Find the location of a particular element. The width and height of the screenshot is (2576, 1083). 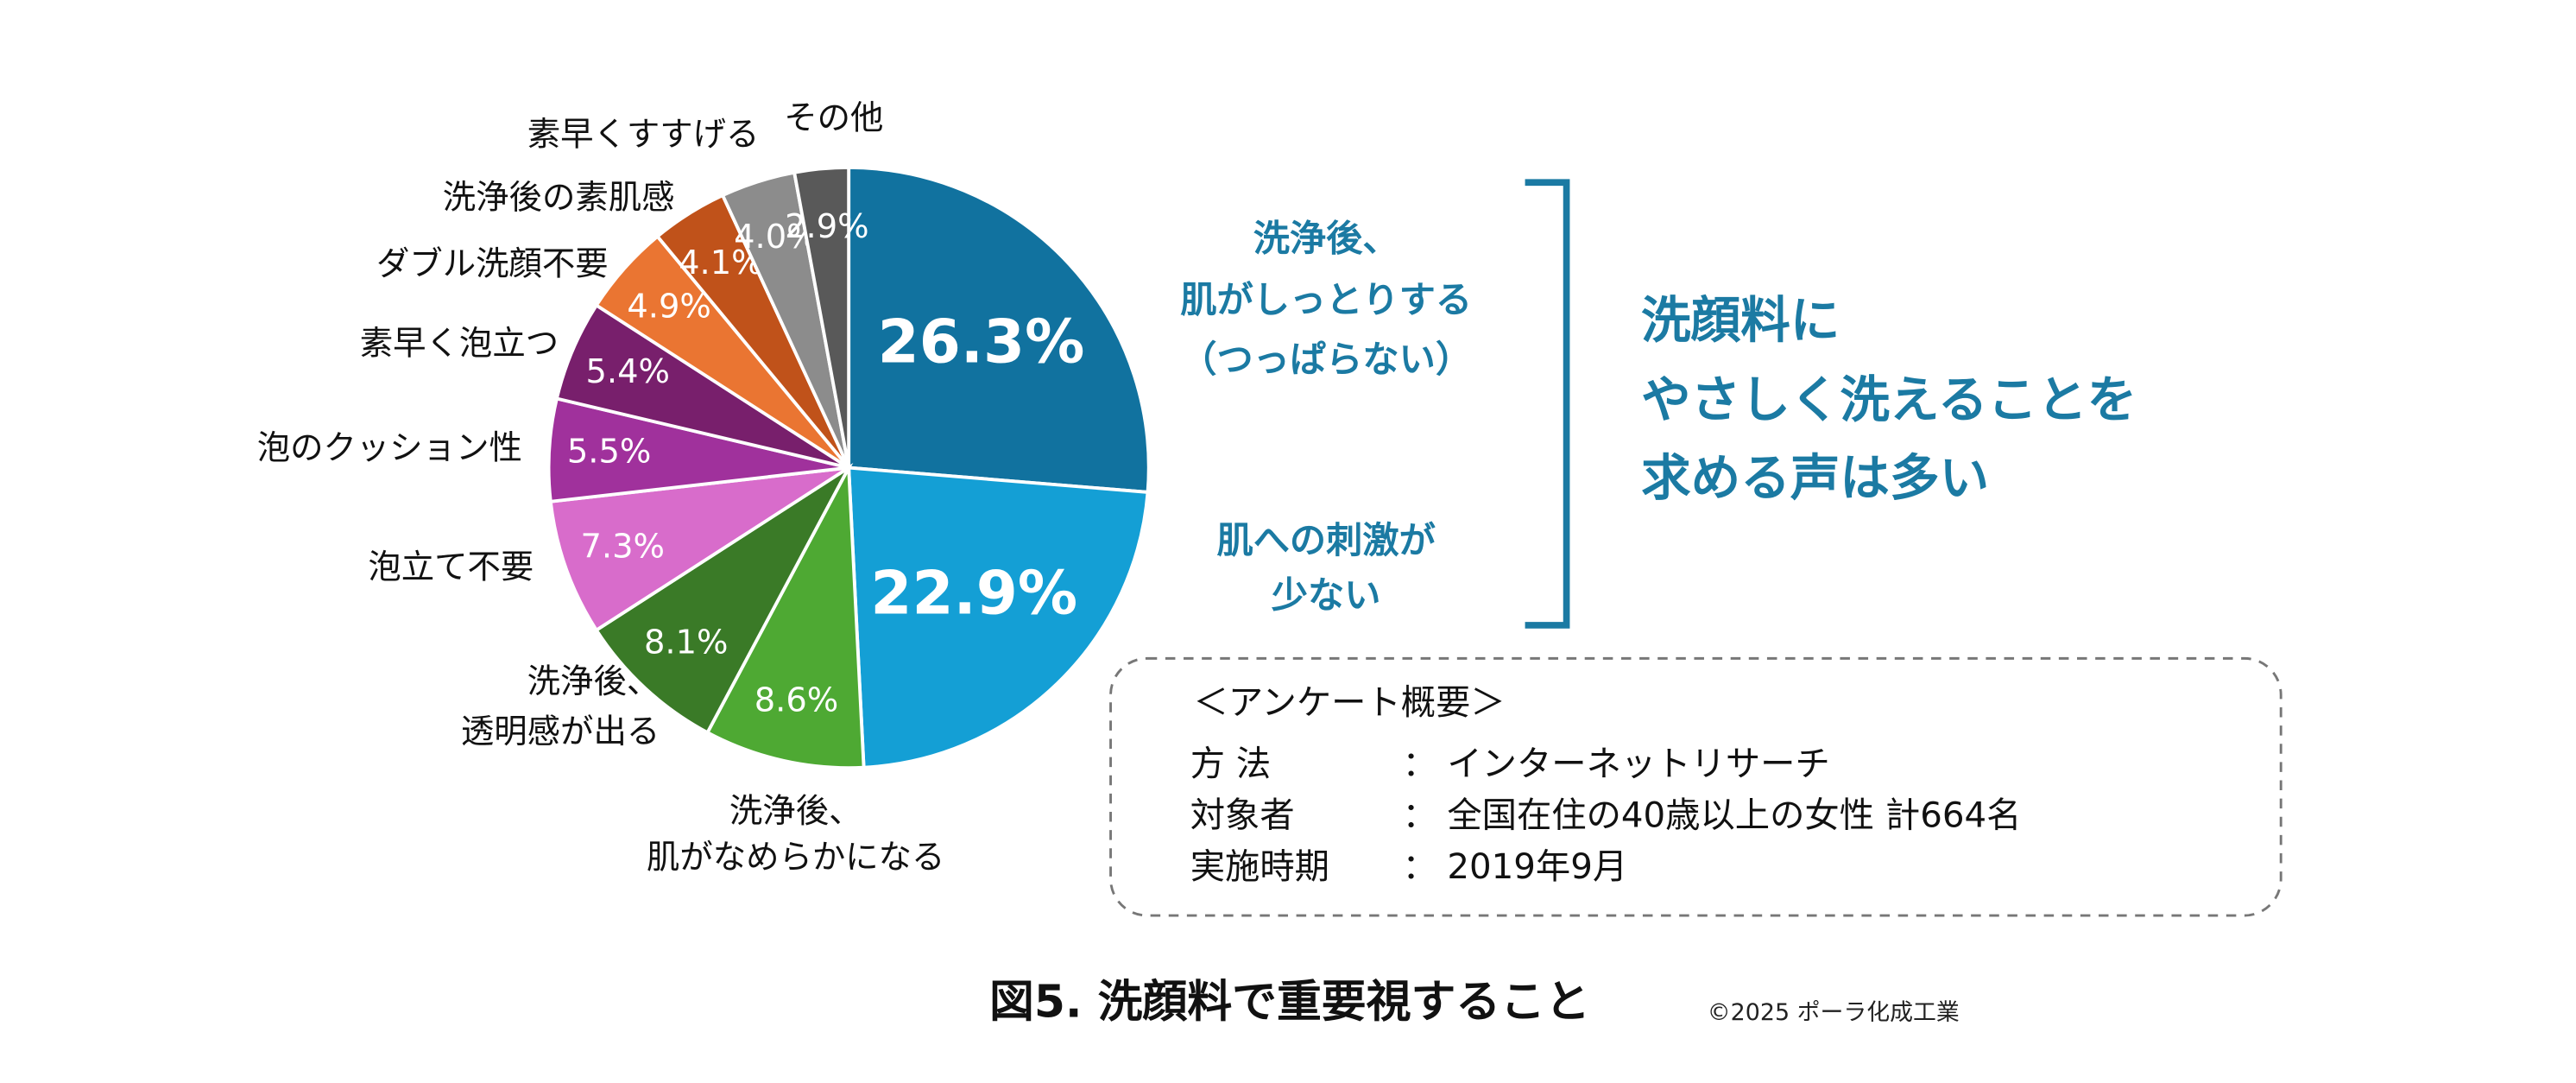

category-label: 肌への刺激が少ない is located at coordinates (1326, 566).